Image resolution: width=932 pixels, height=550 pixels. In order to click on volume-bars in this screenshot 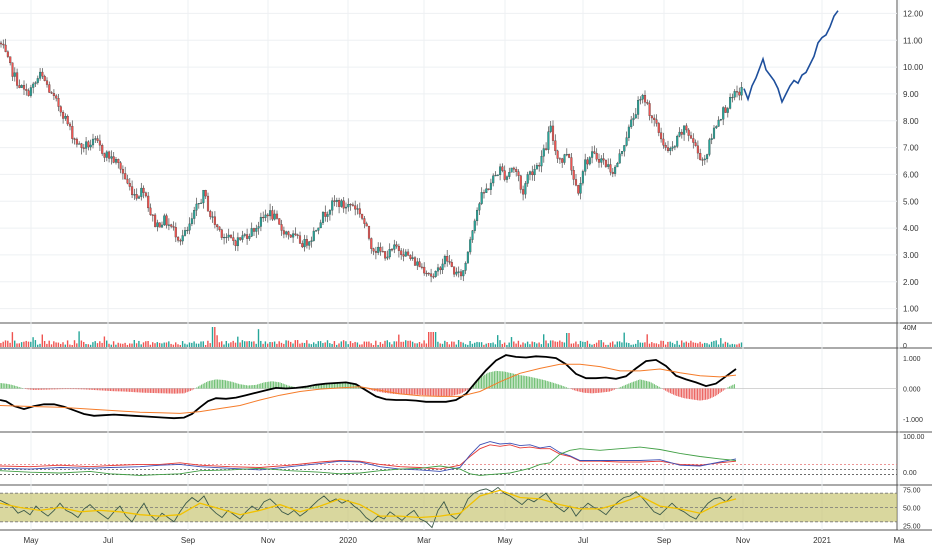, I will do `click(371, 337)`.